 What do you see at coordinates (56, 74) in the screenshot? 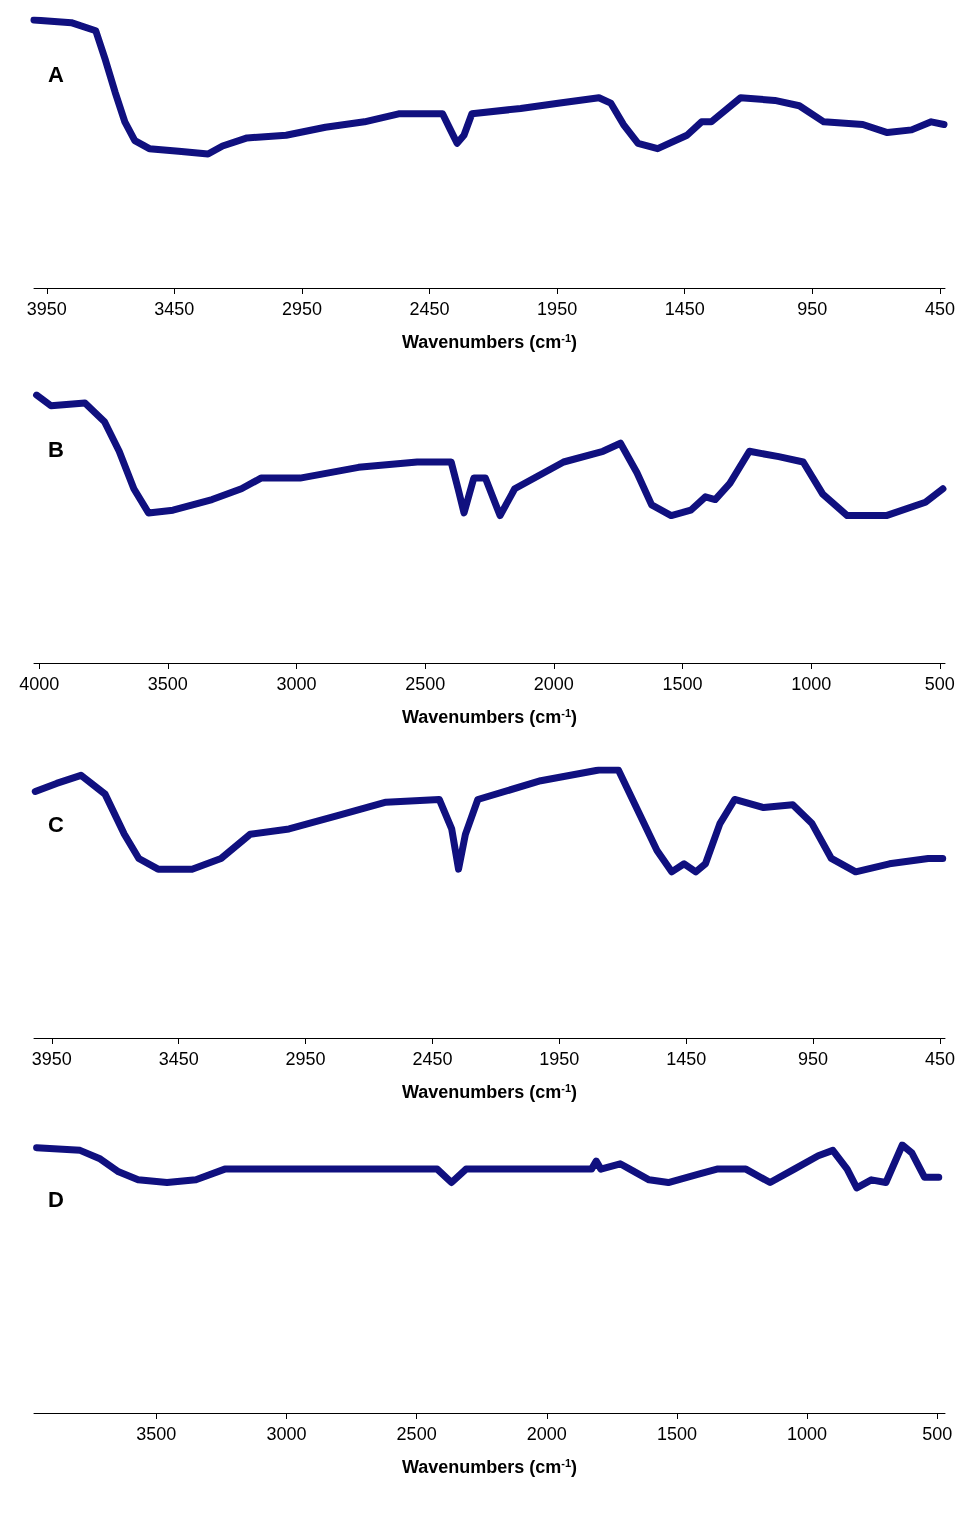
I see `annotation: A` at bounding box center [56, 74].